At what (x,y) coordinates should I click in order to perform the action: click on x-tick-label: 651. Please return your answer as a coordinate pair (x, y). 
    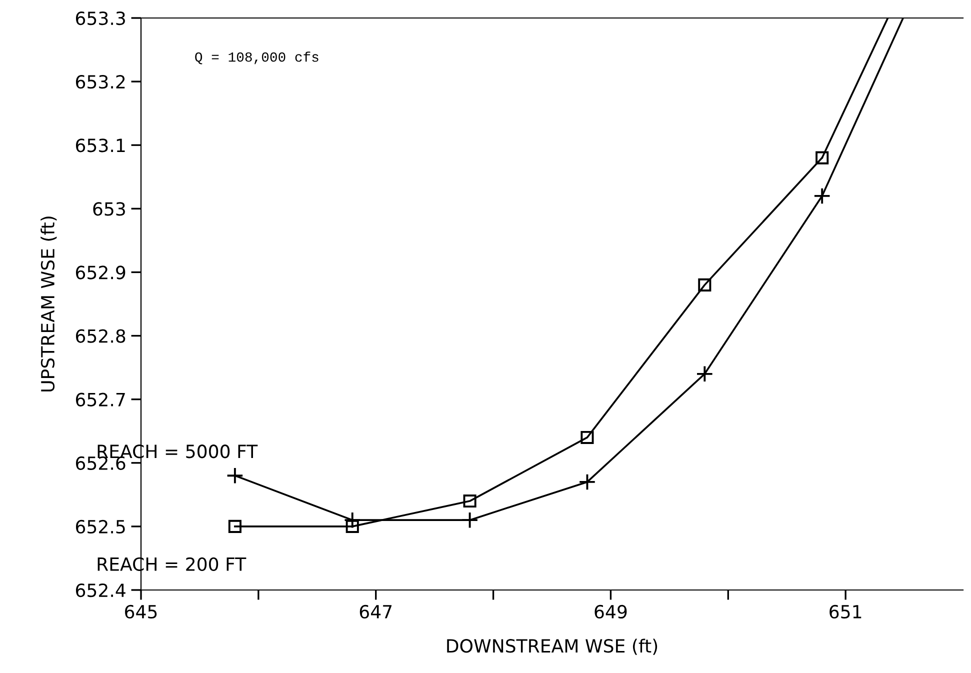
    Looking at the image, I should click on (846, 611).